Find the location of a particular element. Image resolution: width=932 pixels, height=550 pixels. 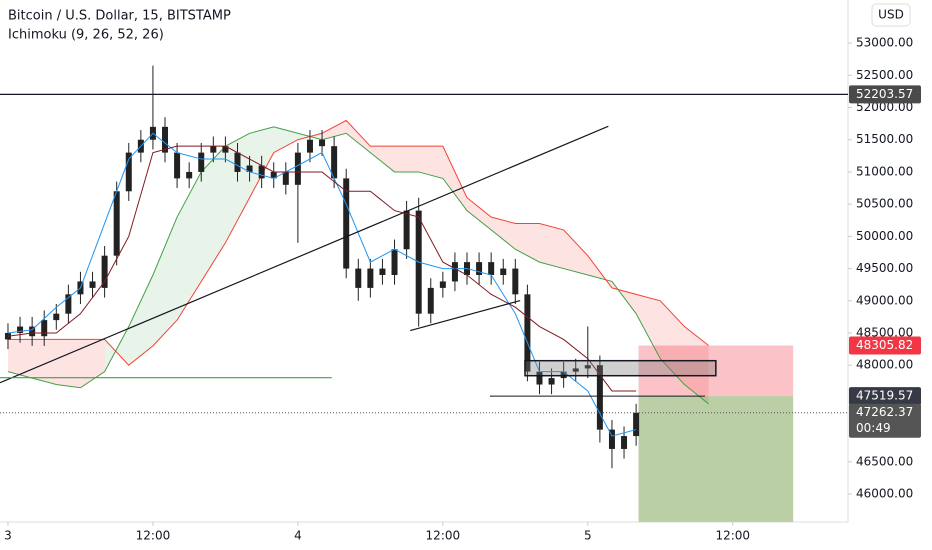

target-zone is located at coordinates (716, 459).